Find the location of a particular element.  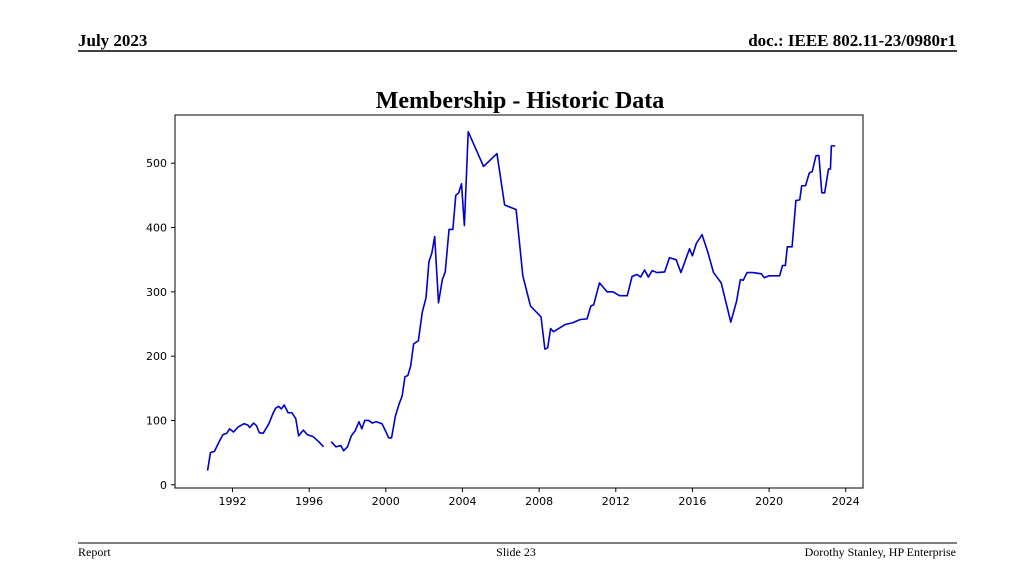

y-tick-label: 200 is located at coordinates (156, 356).